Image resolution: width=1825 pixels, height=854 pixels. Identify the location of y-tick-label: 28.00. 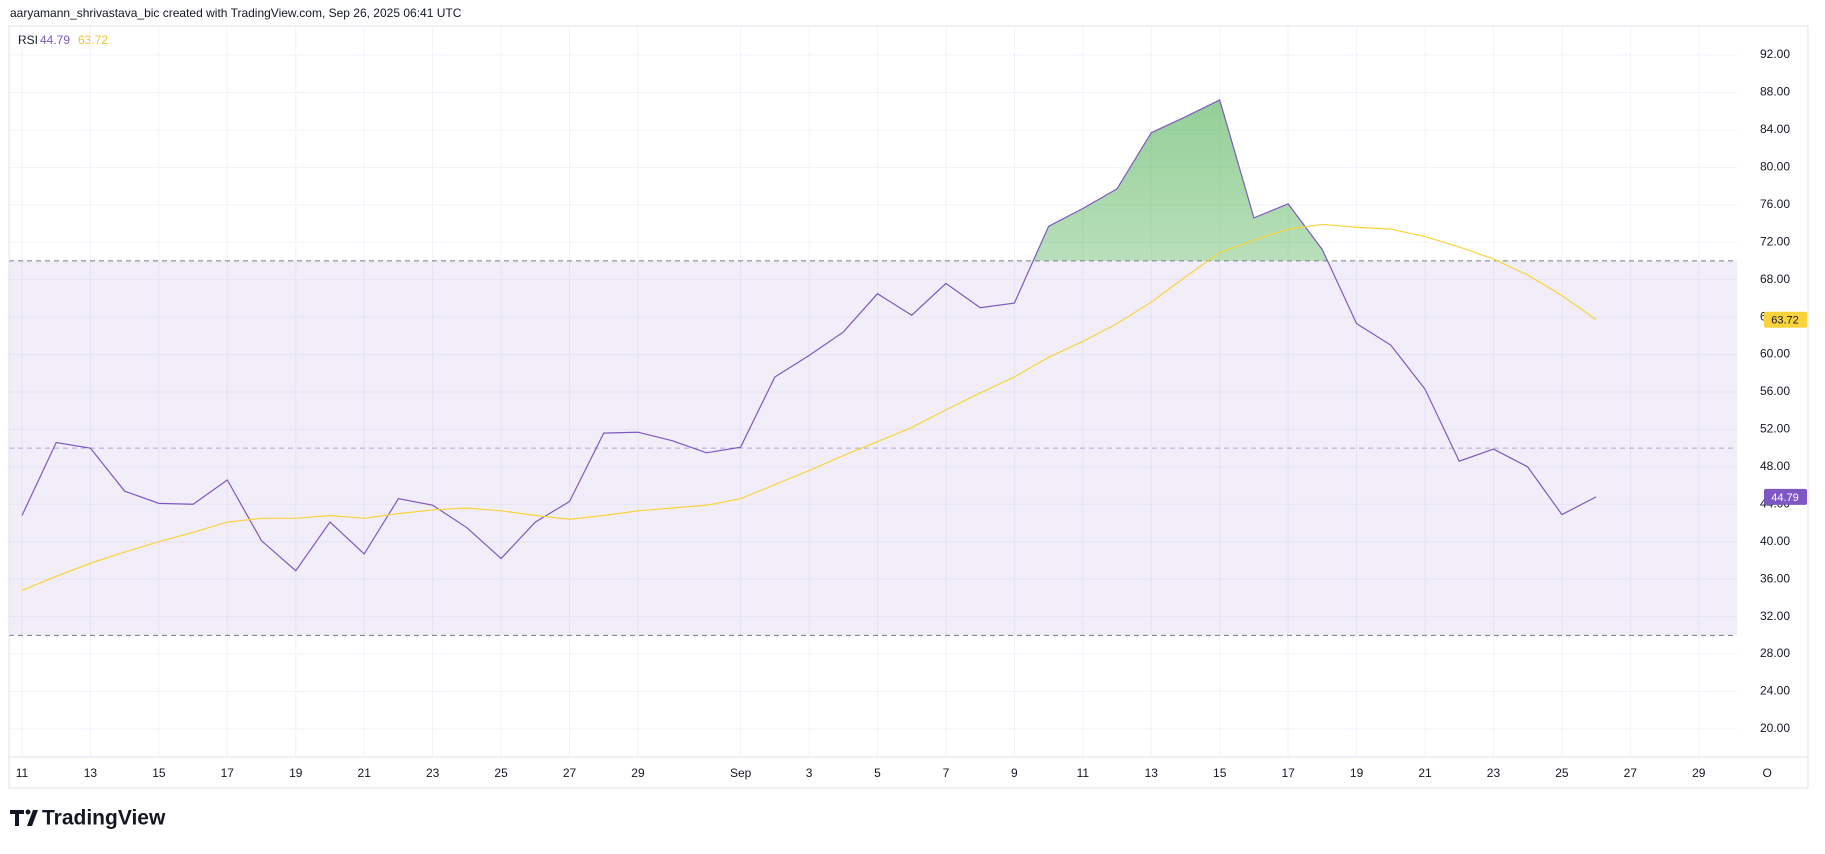
(1775, 653).